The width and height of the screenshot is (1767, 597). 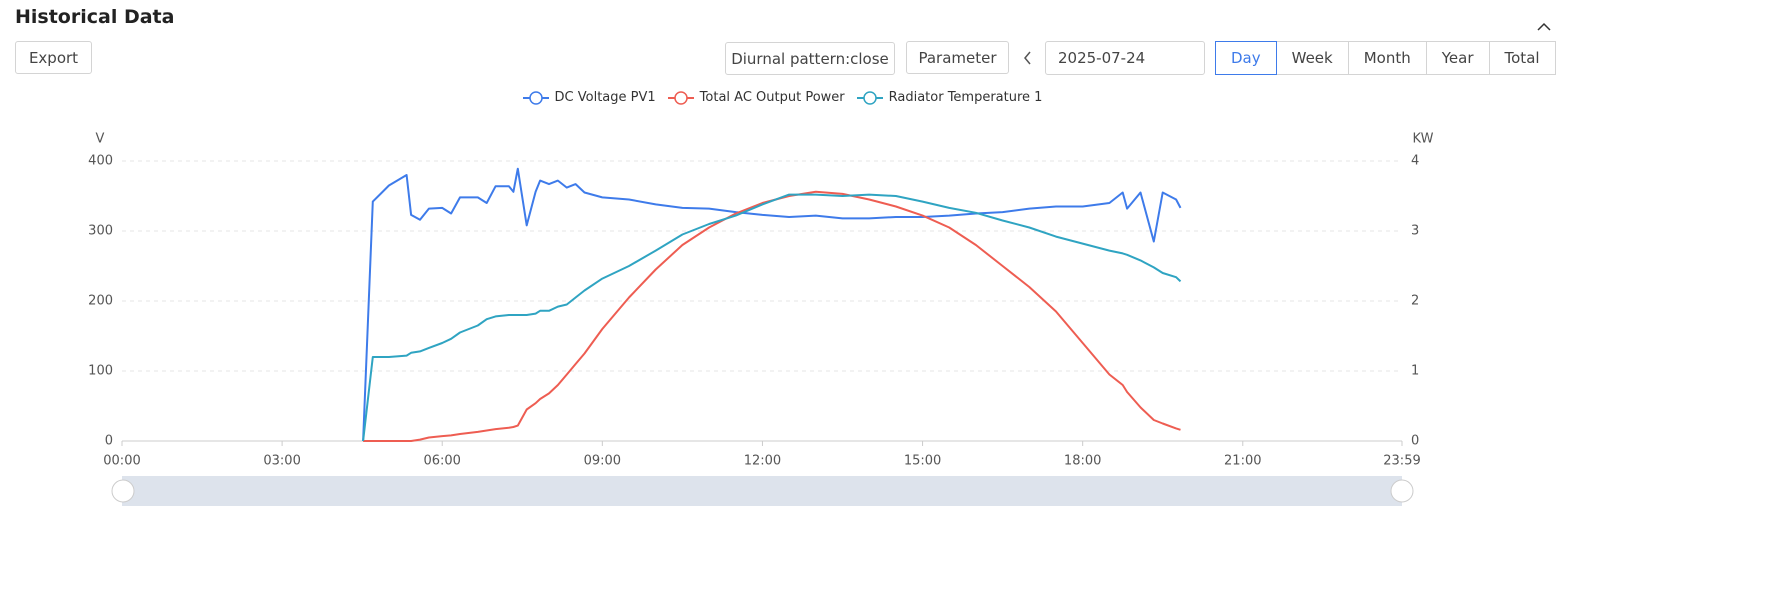 What do you see at coordinates (1312, 58) in the screenshot?
I see `period-tab: Week` at bounding box center [1312, 58].